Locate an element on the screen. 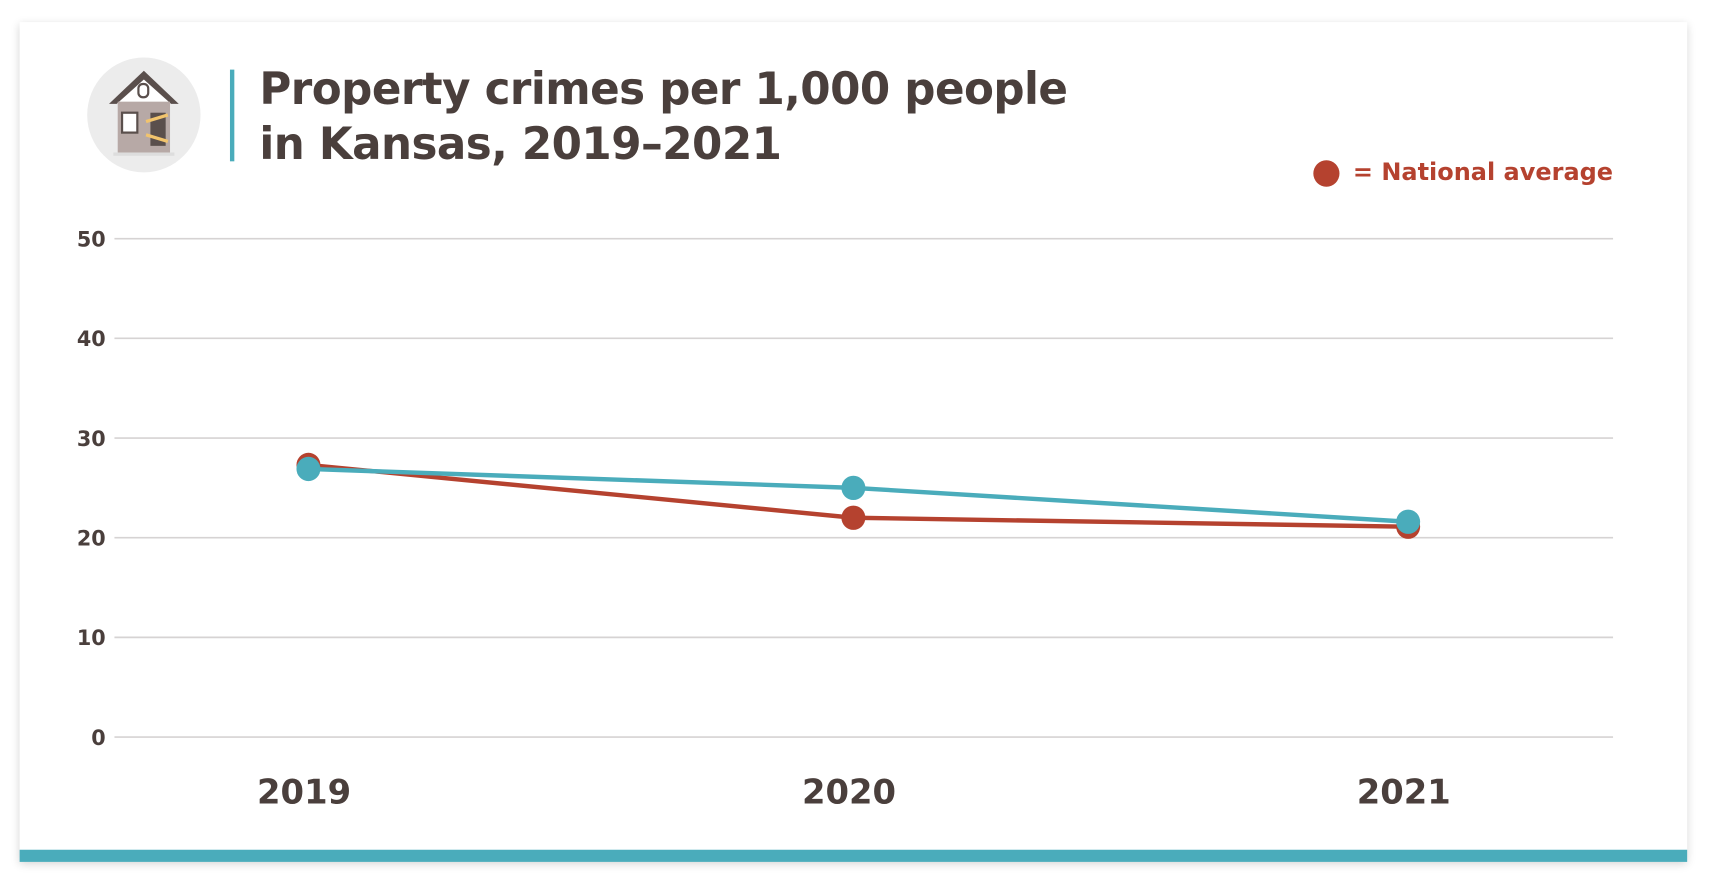 The image size is (1709, 884). national-average-point is located at coordinates (853, 517).